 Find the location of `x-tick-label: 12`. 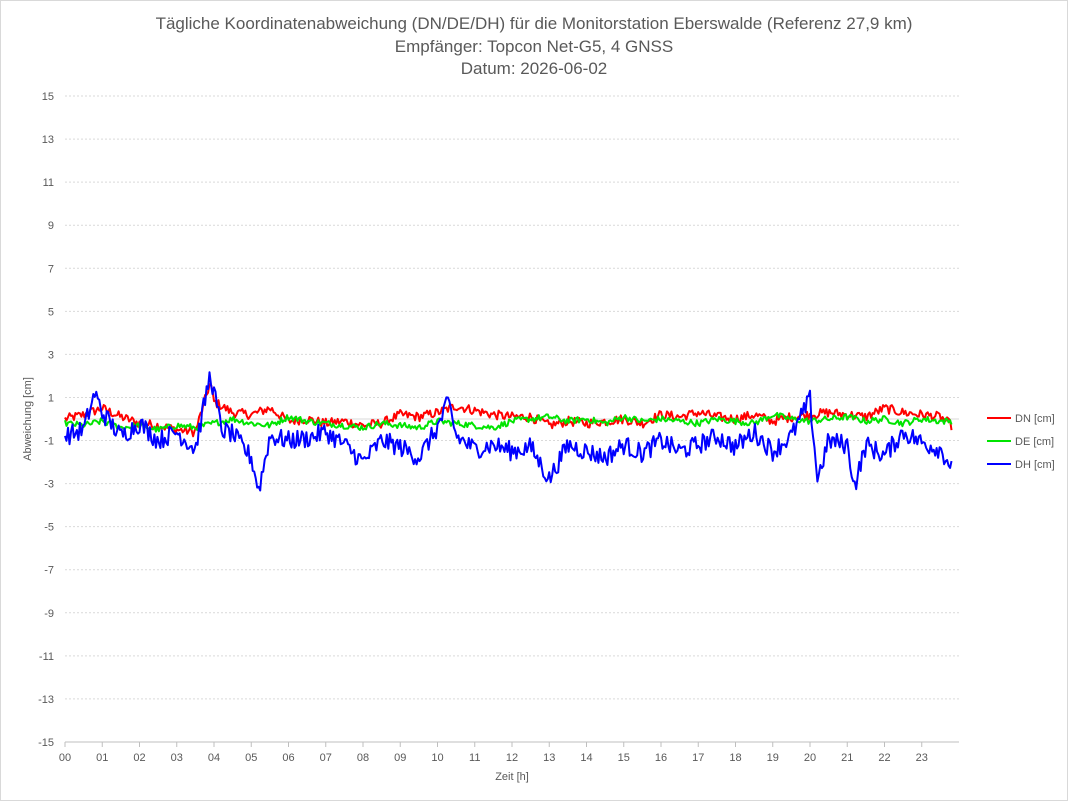

x-tick-label: 12 is located at coordinates (512, 758).